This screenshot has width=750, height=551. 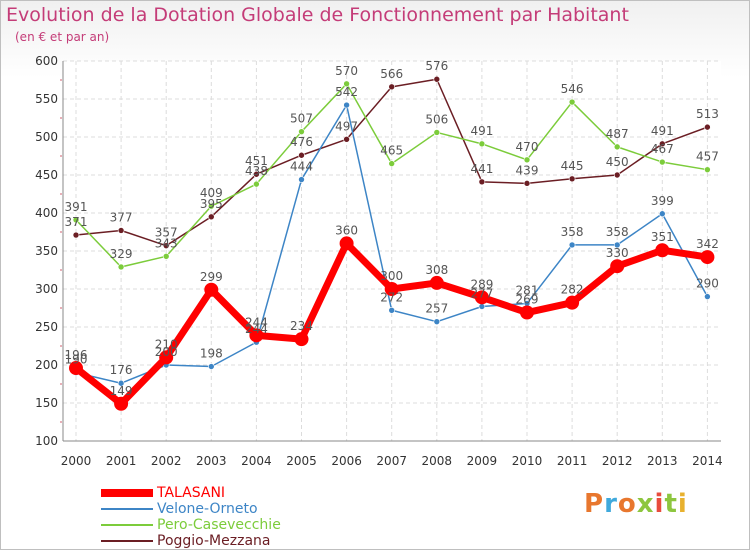 What do you see at coordinates (166, 344) in the screenshot?
I see `data-label-talasani: 210` at bounding box center [166, 344].